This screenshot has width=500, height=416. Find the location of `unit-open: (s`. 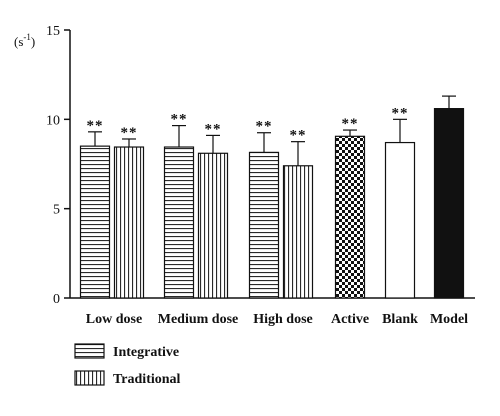

unit-open: (s is located at coordinates (18, 41).